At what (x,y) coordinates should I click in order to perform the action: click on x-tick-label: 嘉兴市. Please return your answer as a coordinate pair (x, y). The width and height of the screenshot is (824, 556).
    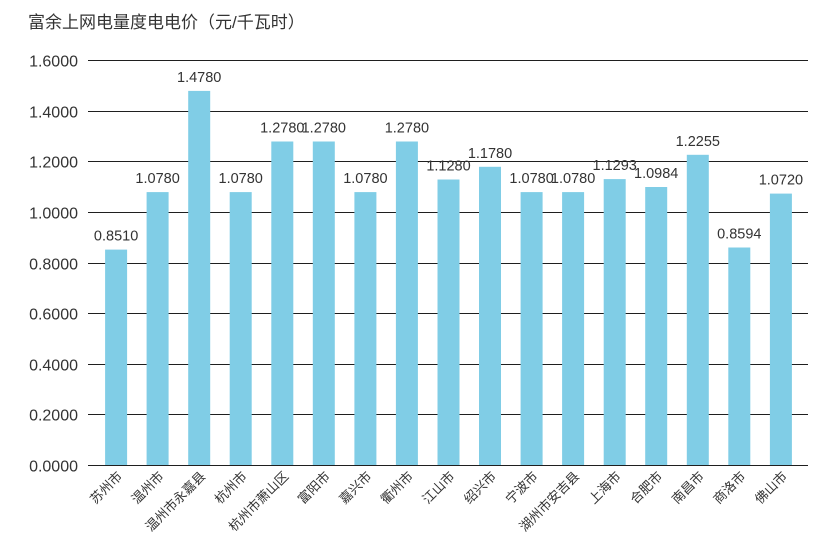
    Looking at the image, I should click on (355, 488).